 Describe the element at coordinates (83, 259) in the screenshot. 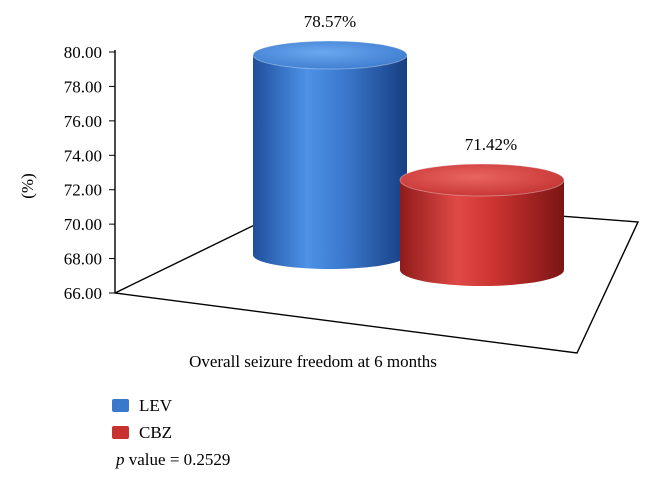

I see `y-tick-label: 68.00` at that location.